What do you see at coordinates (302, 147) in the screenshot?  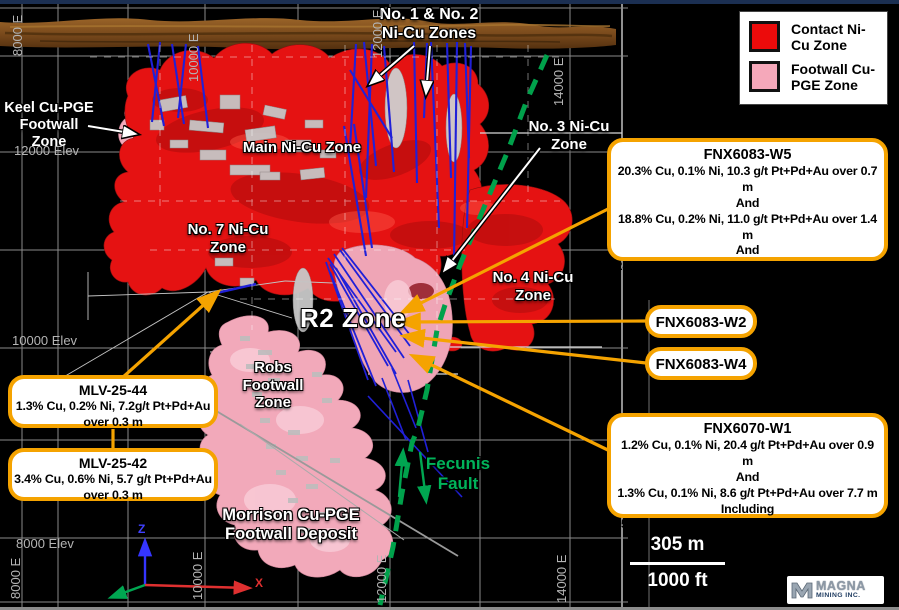 I see `label-main-zone: Main Ni-Cu Zone` at bounding box center [302, 147].